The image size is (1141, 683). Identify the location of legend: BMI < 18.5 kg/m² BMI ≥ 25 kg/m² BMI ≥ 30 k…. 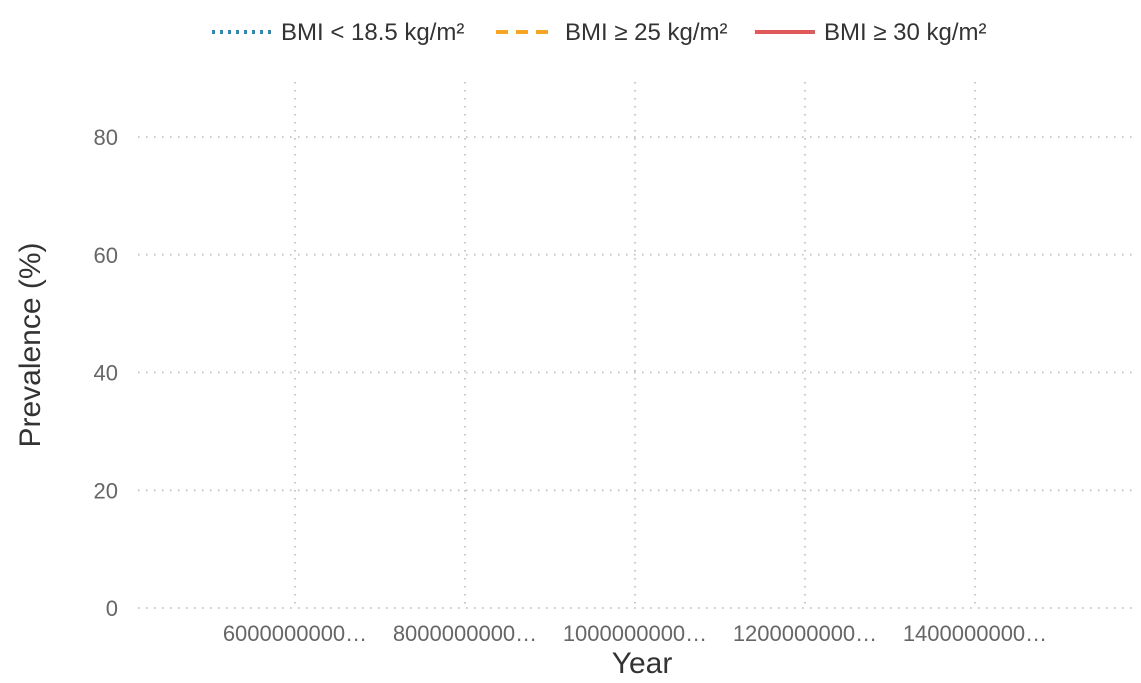
(599, 32).